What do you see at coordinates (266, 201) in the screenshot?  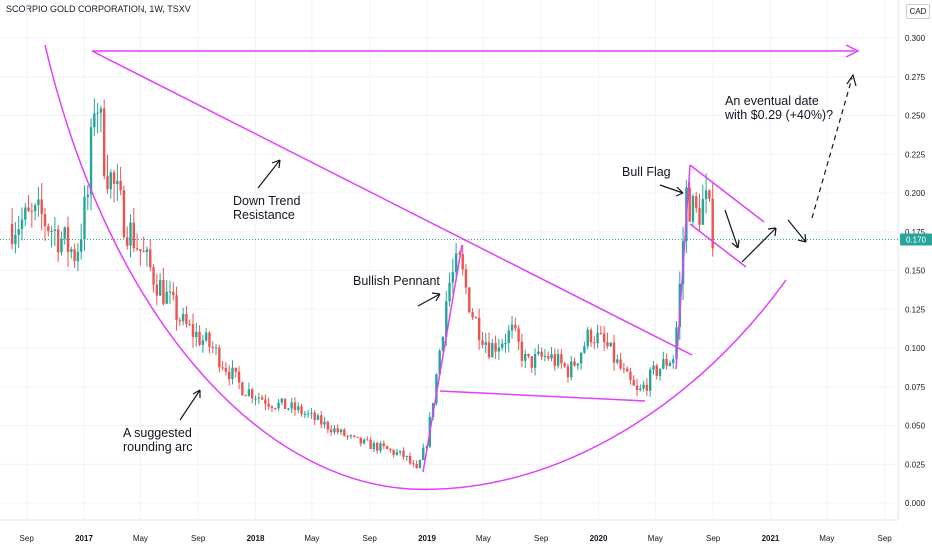 I see `annotation-down-trend: Down Trend` at bounding box center [266, 201].